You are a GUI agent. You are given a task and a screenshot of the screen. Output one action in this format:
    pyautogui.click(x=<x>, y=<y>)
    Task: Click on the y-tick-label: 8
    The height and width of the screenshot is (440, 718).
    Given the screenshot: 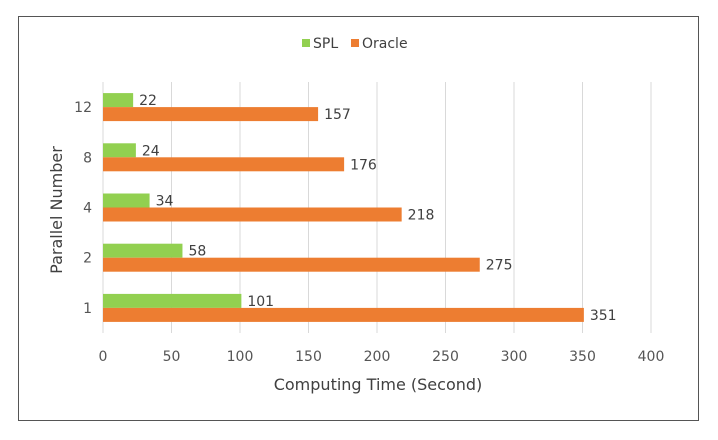 What is the action you would take?
    pyautogui.click(x=87, y=158)
    